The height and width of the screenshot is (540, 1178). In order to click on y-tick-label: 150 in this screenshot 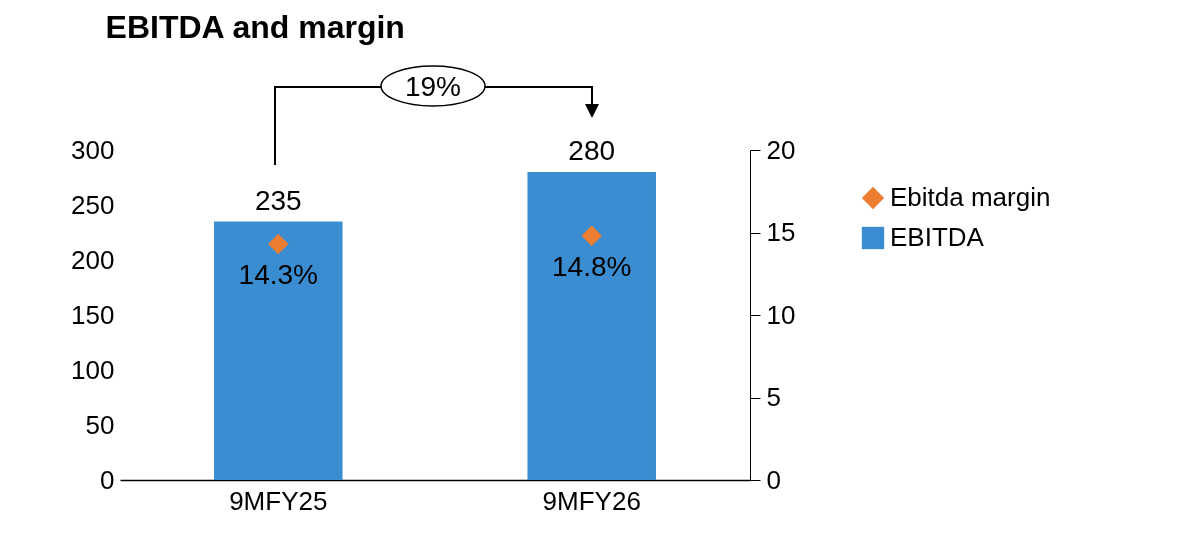, I will do `click(93, 314)`.